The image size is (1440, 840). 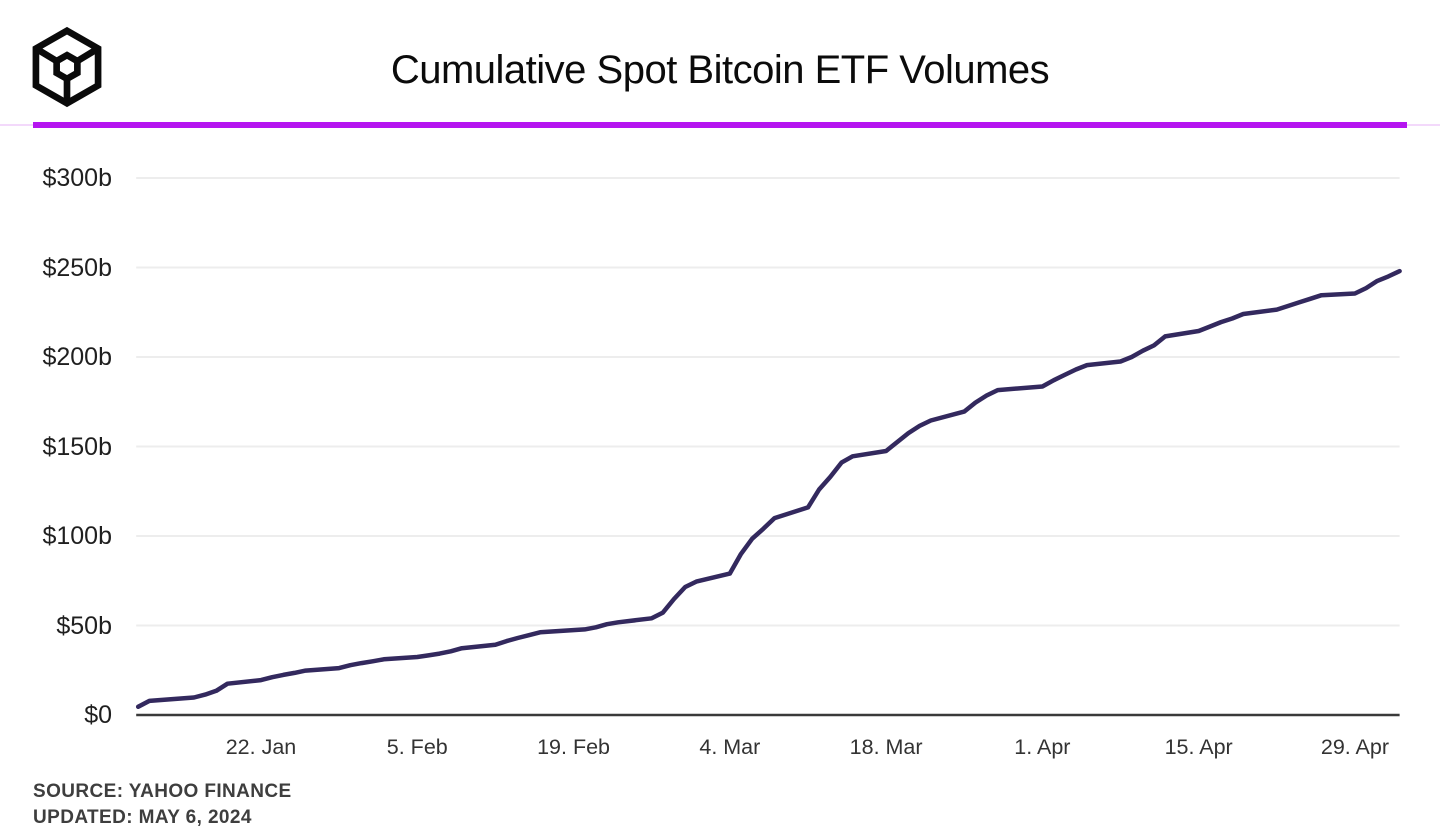 I want to click on accent-rule-magenta, so click(x=720, y=125).